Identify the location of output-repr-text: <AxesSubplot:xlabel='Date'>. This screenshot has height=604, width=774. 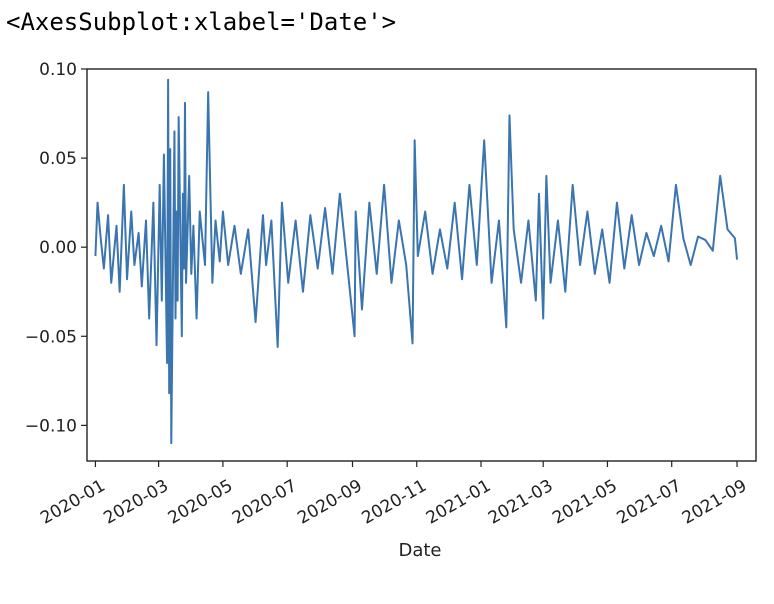
(201, 22).